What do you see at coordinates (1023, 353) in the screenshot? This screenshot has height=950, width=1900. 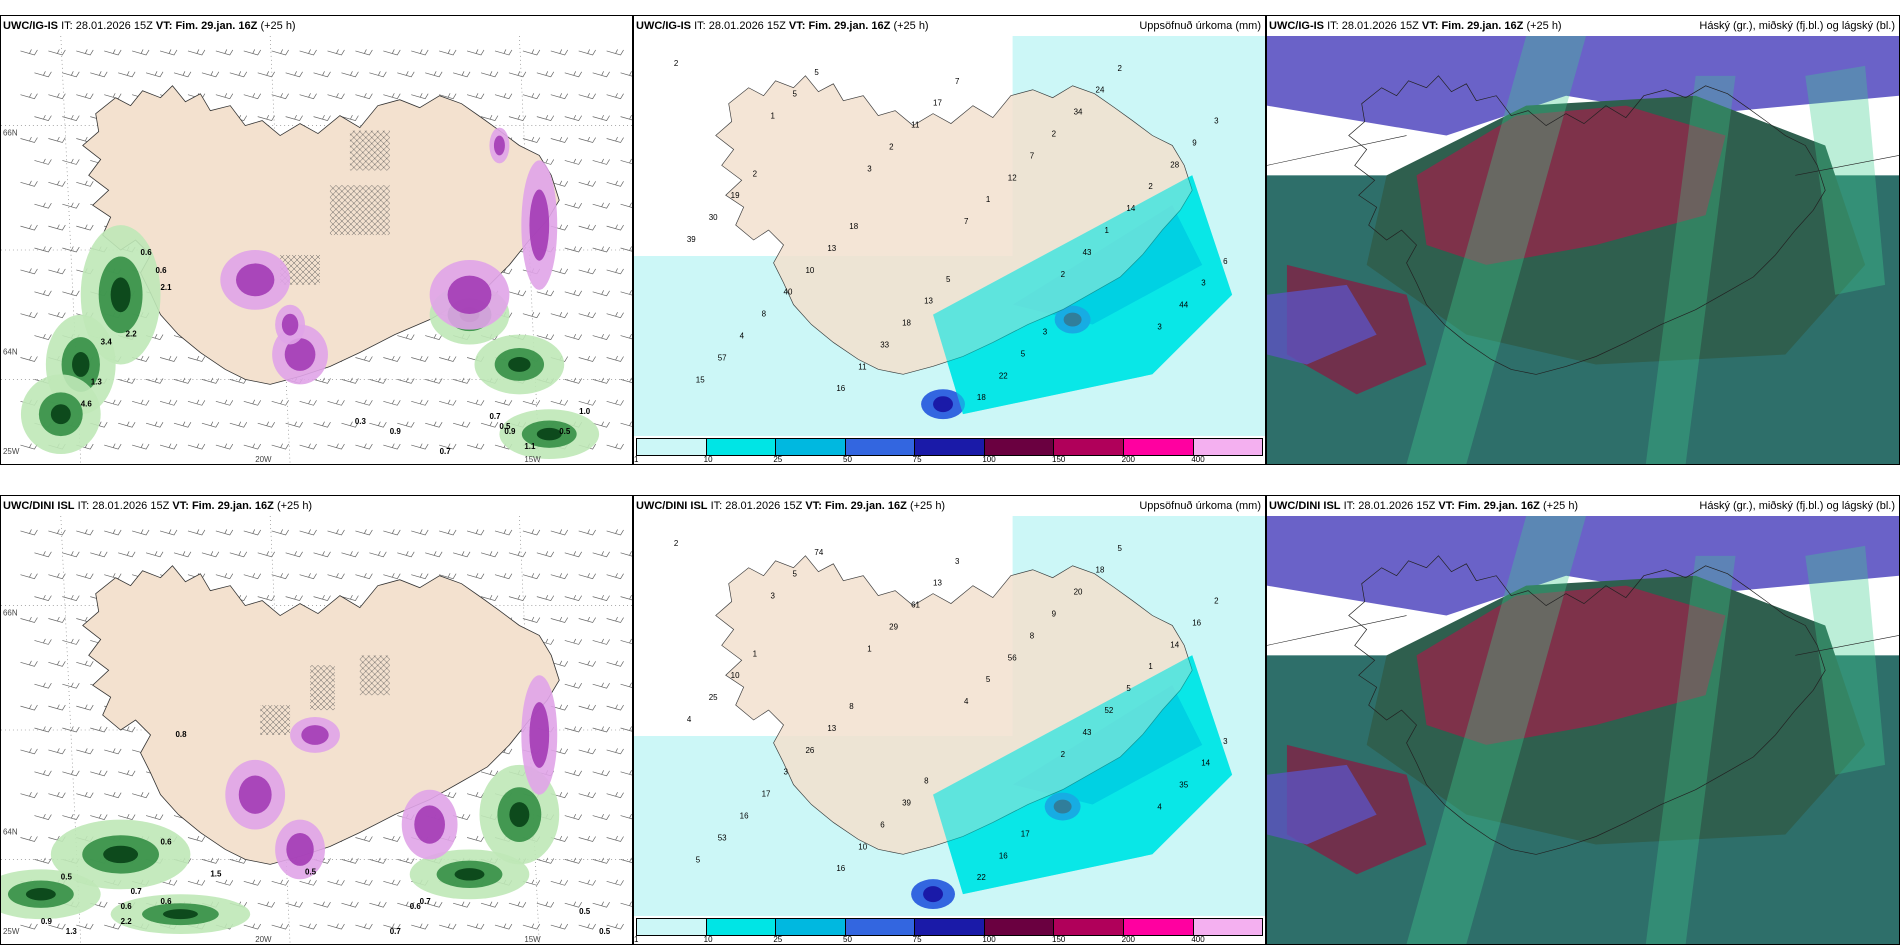 I see `precip-value-label: 5` at bounding box center [1023, 353].